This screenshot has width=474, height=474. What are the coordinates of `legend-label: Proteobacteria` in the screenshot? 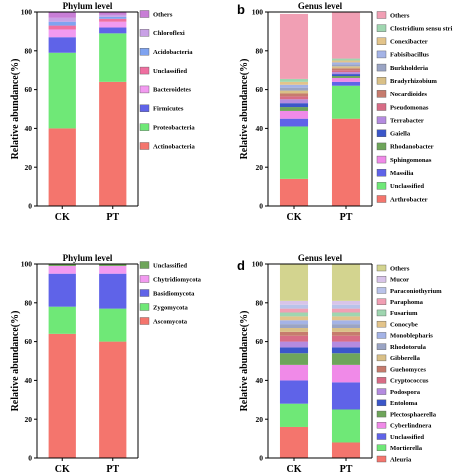 It's located at (174, 127).